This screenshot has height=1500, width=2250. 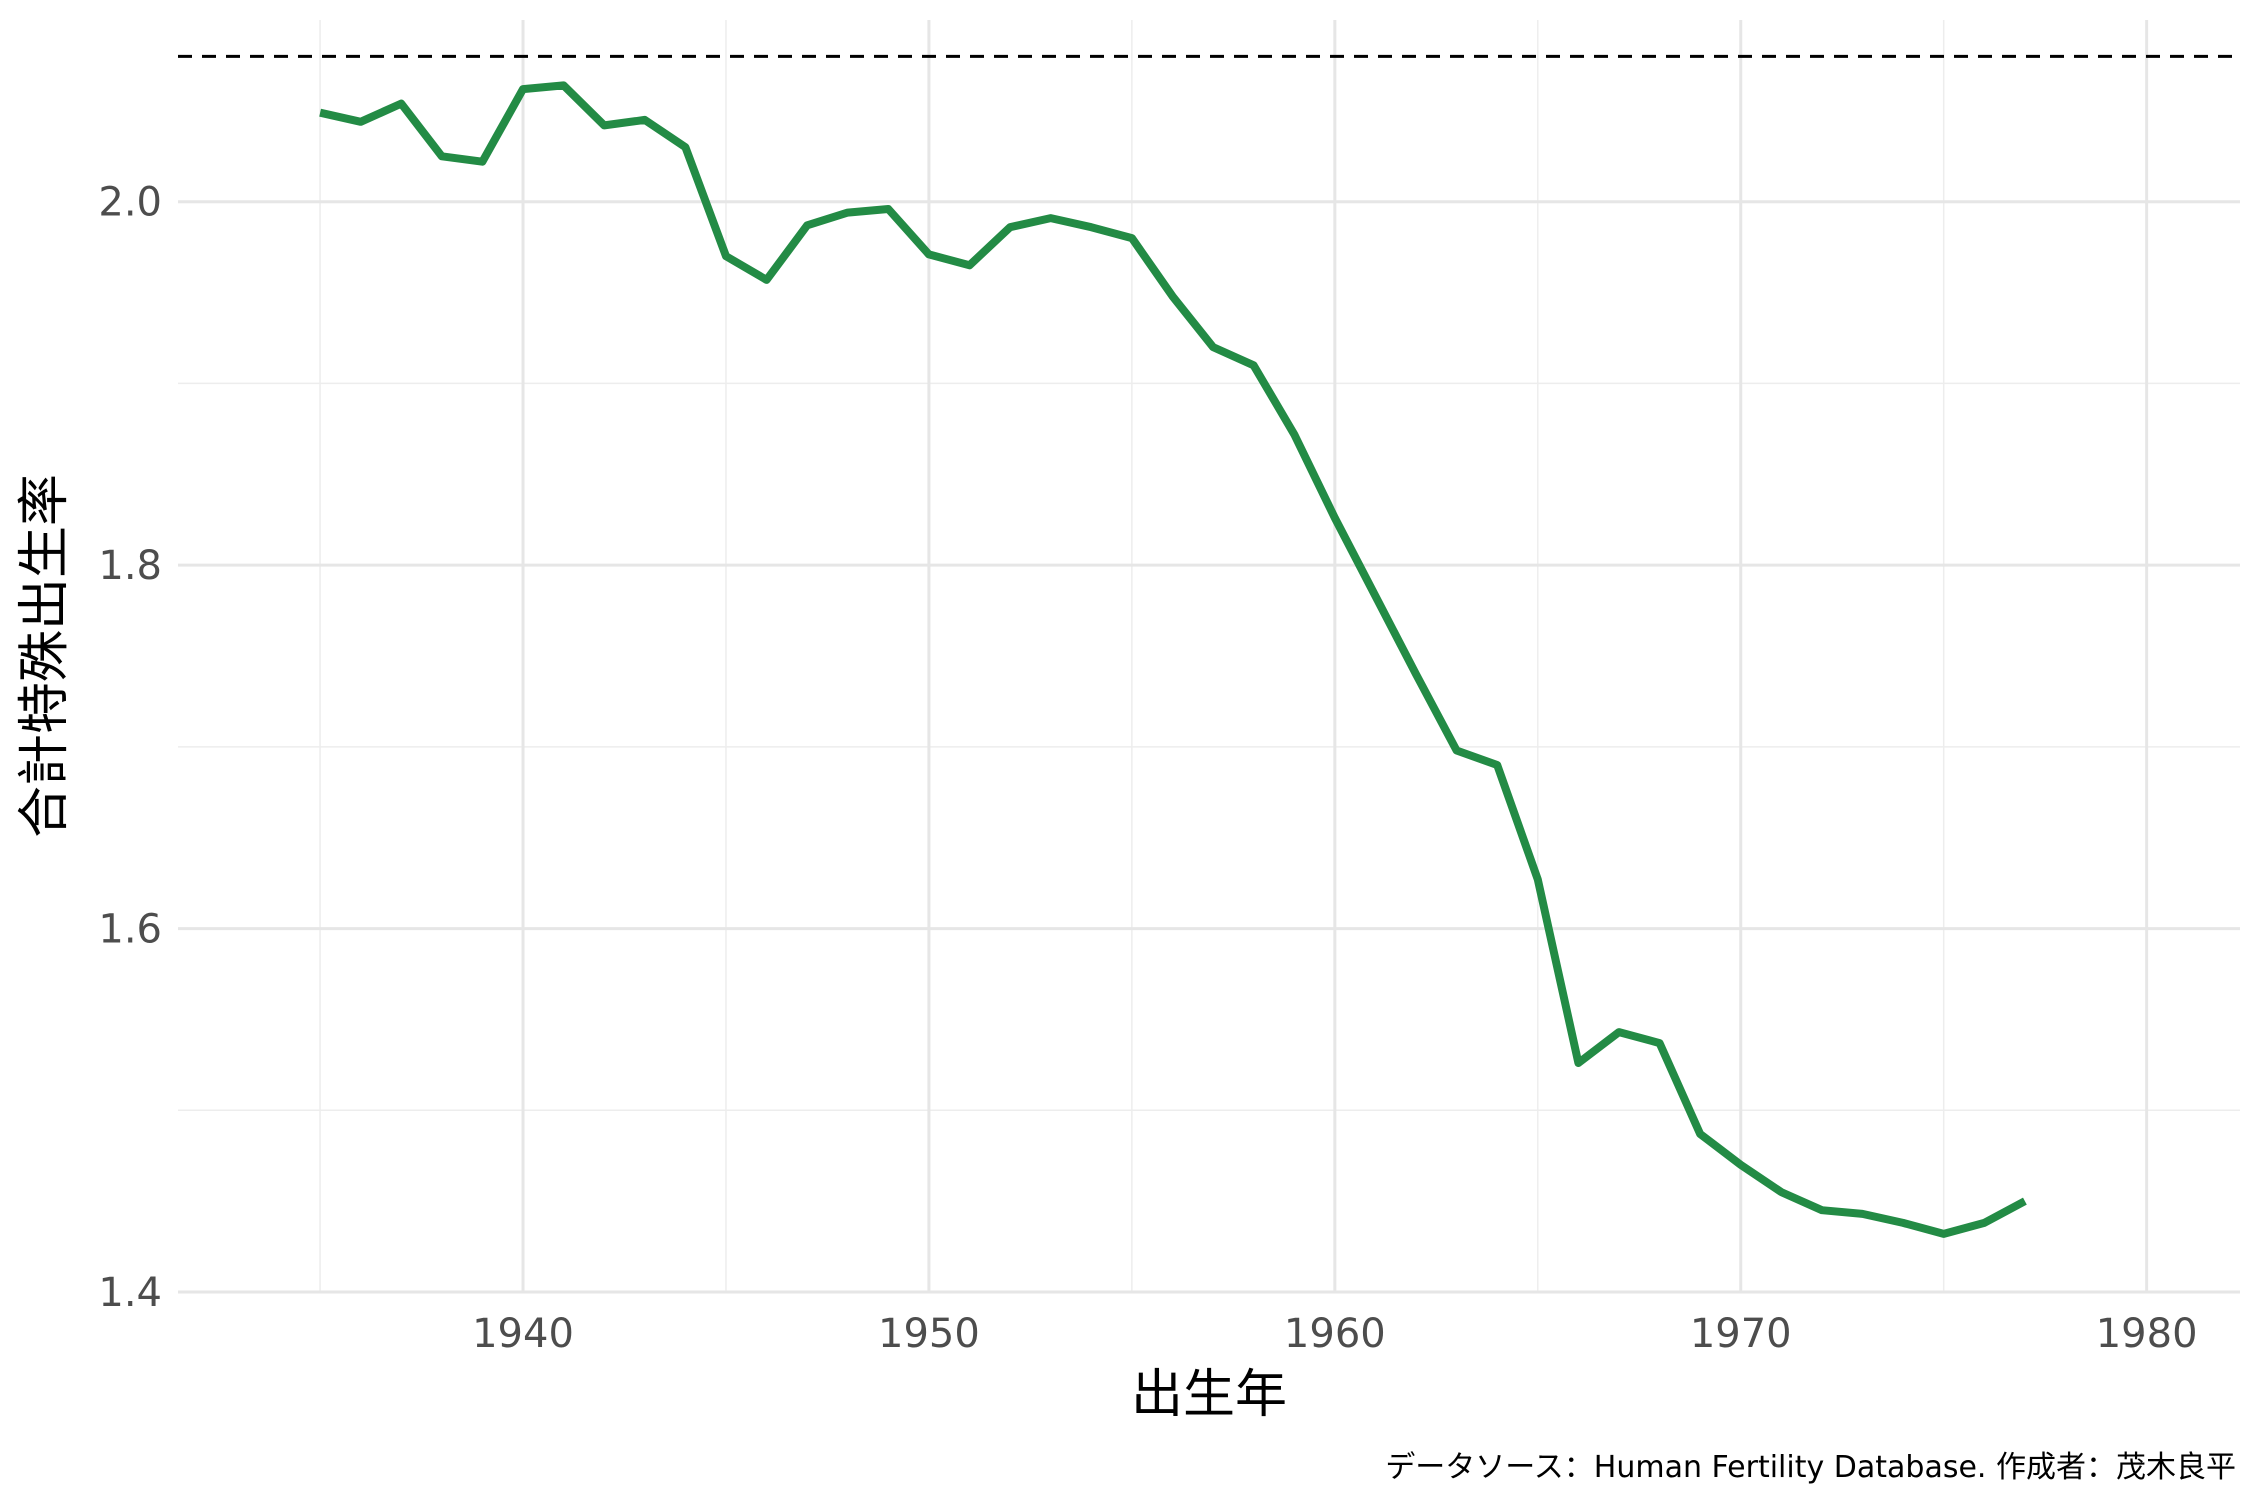 I want to click on x-tick-label: 1980, so click(x=2147, y=1334).